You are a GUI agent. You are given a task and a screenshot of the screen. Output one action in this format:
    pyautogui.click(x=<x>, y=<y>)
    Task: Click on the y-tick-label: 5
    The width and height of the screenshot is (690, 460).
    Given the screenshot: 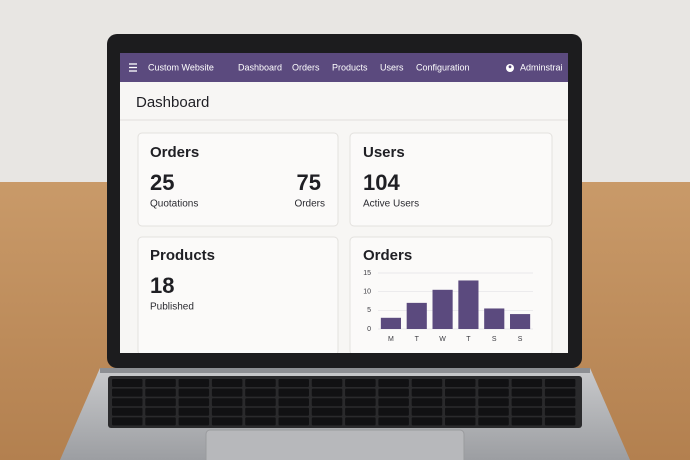 What is the action you would take?
    pyautogui.click(x=369, y=310)
    